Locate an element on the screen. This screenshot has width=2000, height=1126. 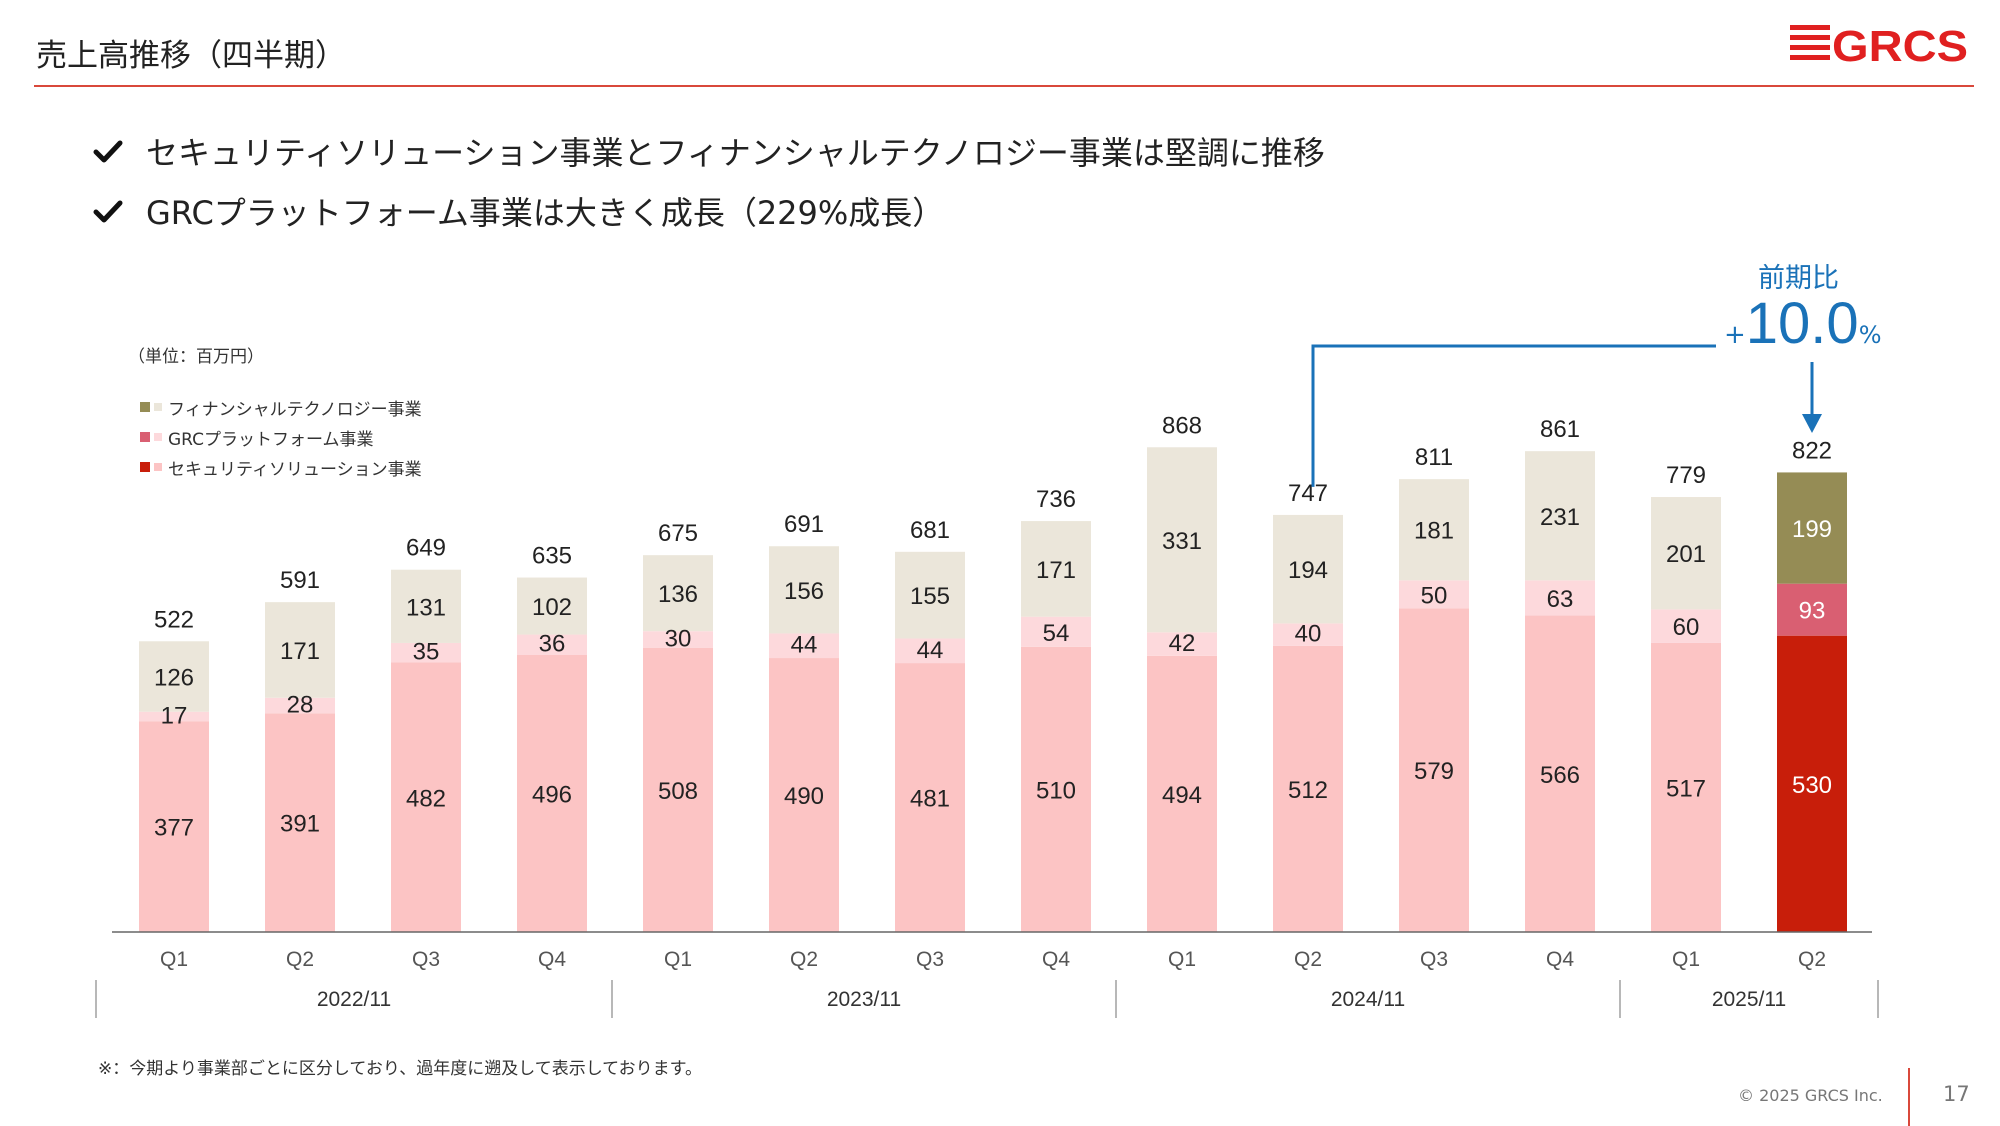
data-label-grc: 50 is located at coordinates (1434, 595).